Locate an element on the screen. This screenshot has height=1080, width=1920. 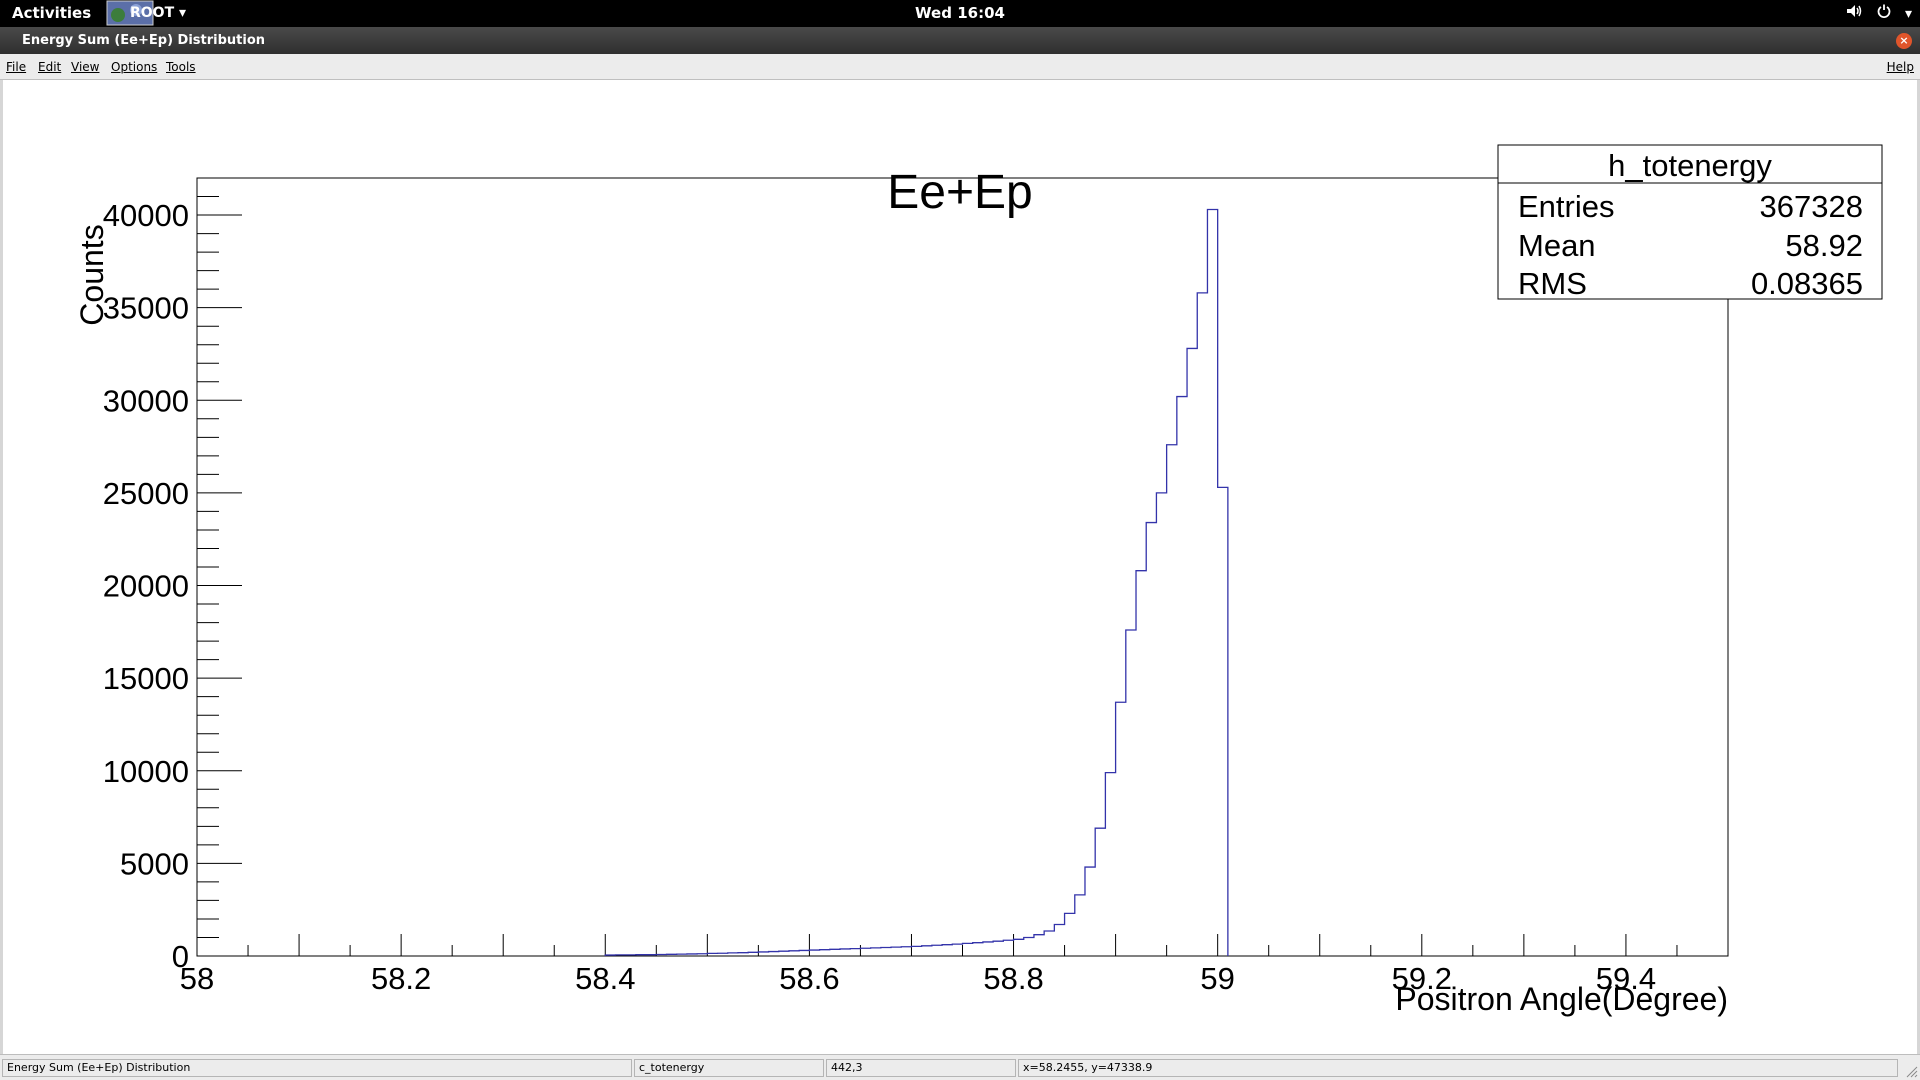
tray-menu-arrow: ▾ is located at coordinates (1908, 14).